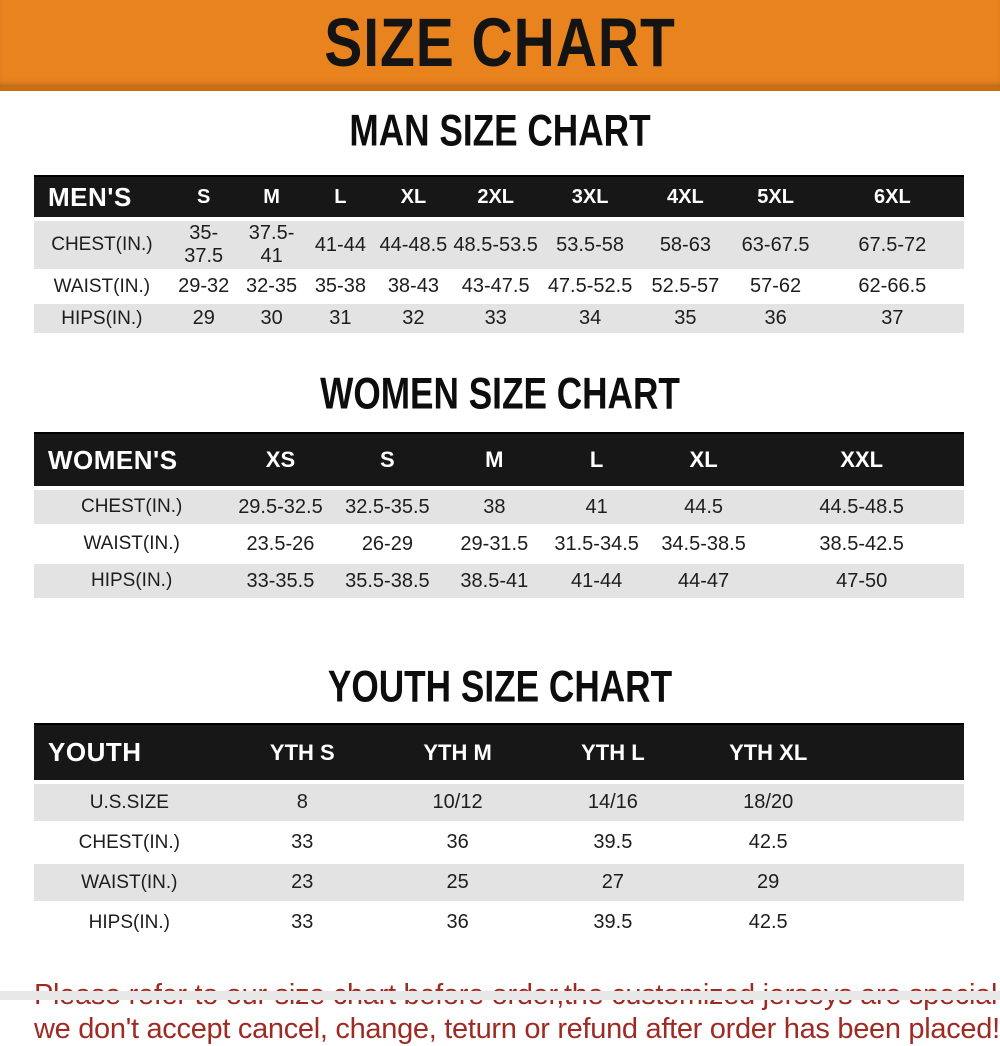 Image resolution: width=1000 pixels, height=1046 pixels. What do you see at coordinates (280, 461) in the screenshot?
I see `size-column-header: XS` at bounding box center [280, 461].